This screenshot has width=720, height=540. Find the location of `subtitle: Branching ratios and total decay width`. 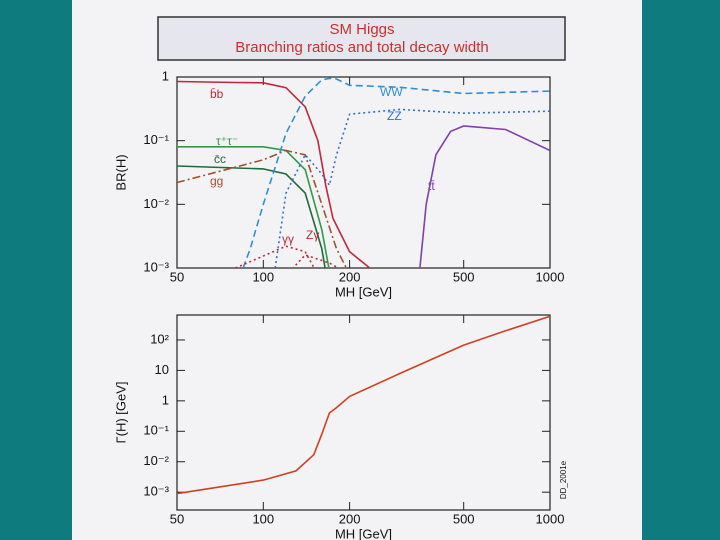

subtitle: Branching ratios and total decay width is located at coordinates (361, 47).